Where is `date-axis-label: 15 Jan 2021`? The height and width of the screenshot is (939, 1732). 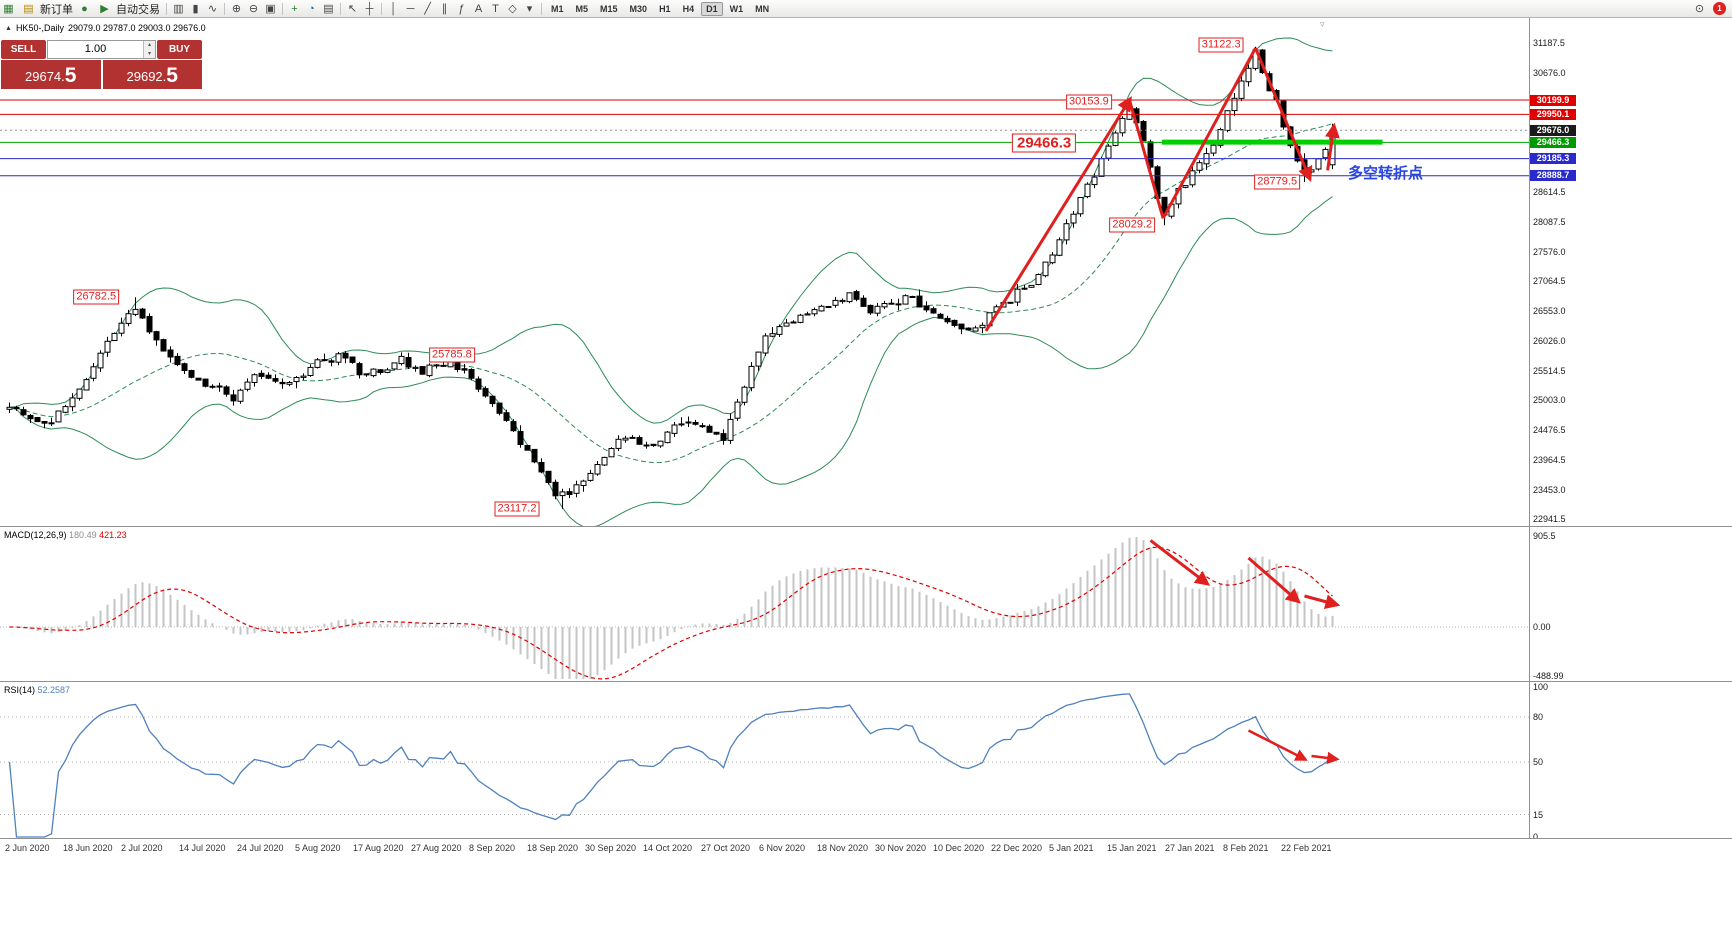
date-axis-label: 15 Jan 2021 is located at coordinates (1132, 848).